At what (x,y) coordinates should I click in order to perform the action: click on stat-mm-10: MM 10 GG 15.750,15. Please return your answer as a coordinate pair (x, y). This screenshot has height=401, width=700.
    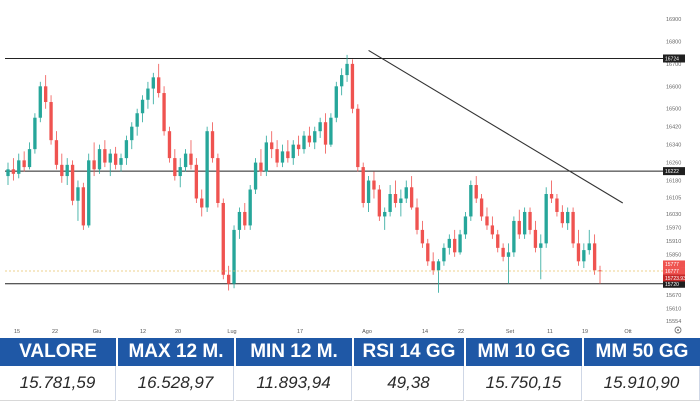
    Looking at the image, I should click on (525, 369).